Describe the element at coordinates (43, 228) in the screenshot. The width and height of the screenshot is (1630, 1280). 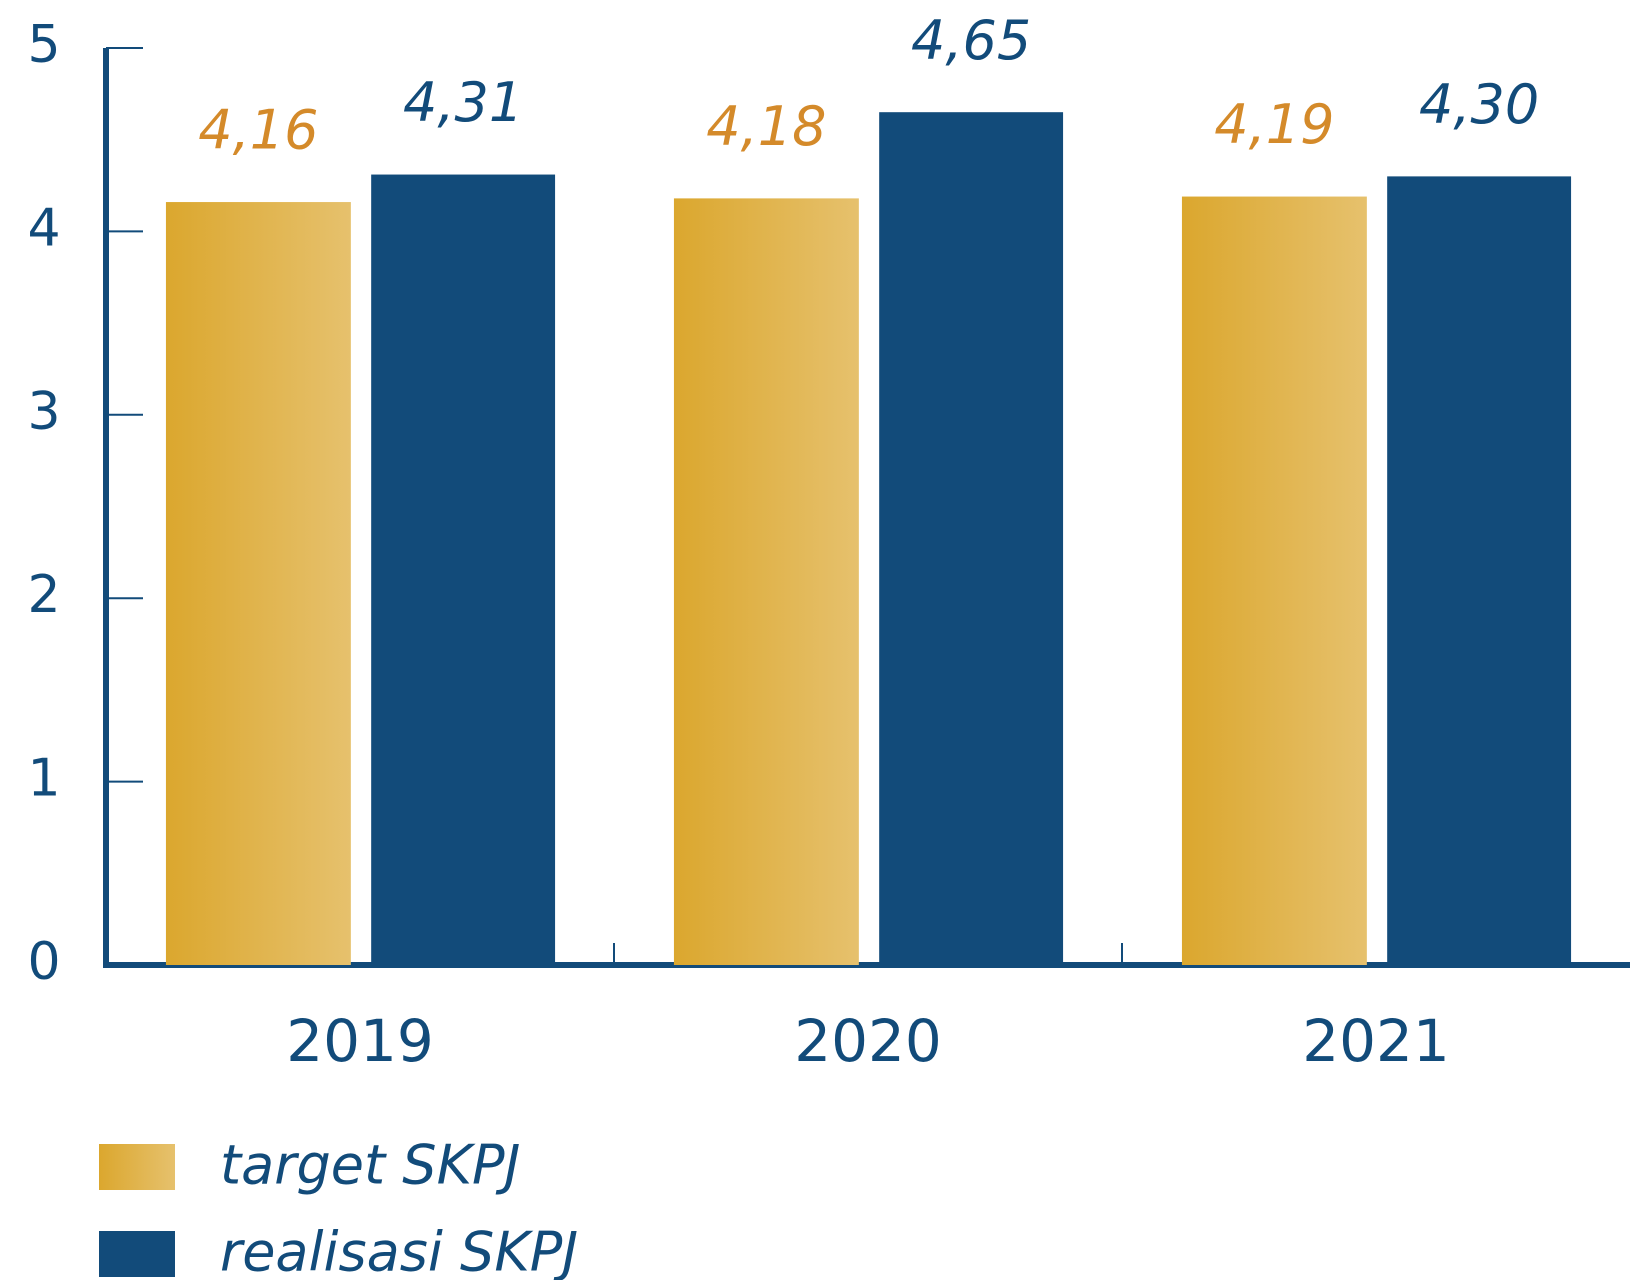
I see `y-tick-label: 4` at that location.